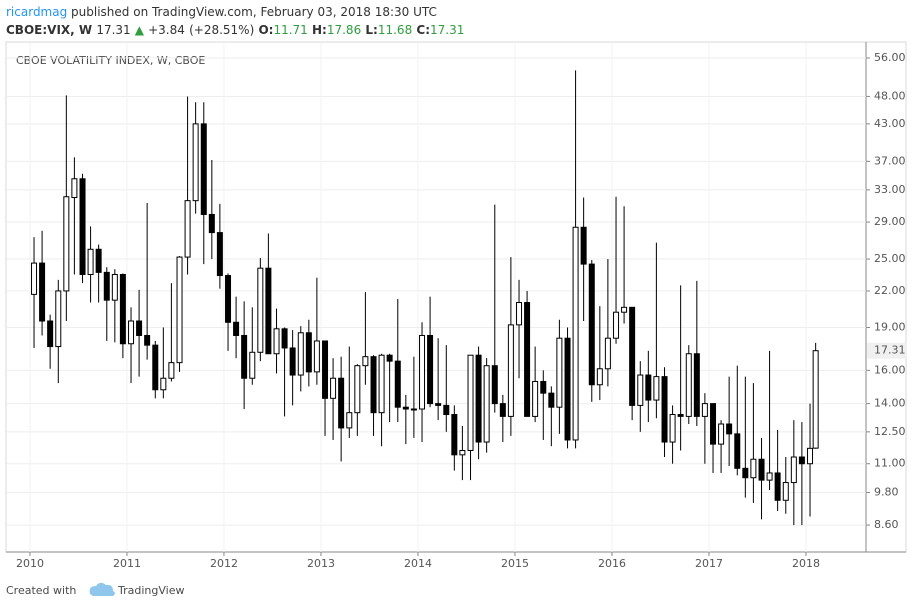  What do you see at coordinates (890, 369) in the screenshot?
I see `y-tick-label: 16.00` at bounding box center [890, 369].